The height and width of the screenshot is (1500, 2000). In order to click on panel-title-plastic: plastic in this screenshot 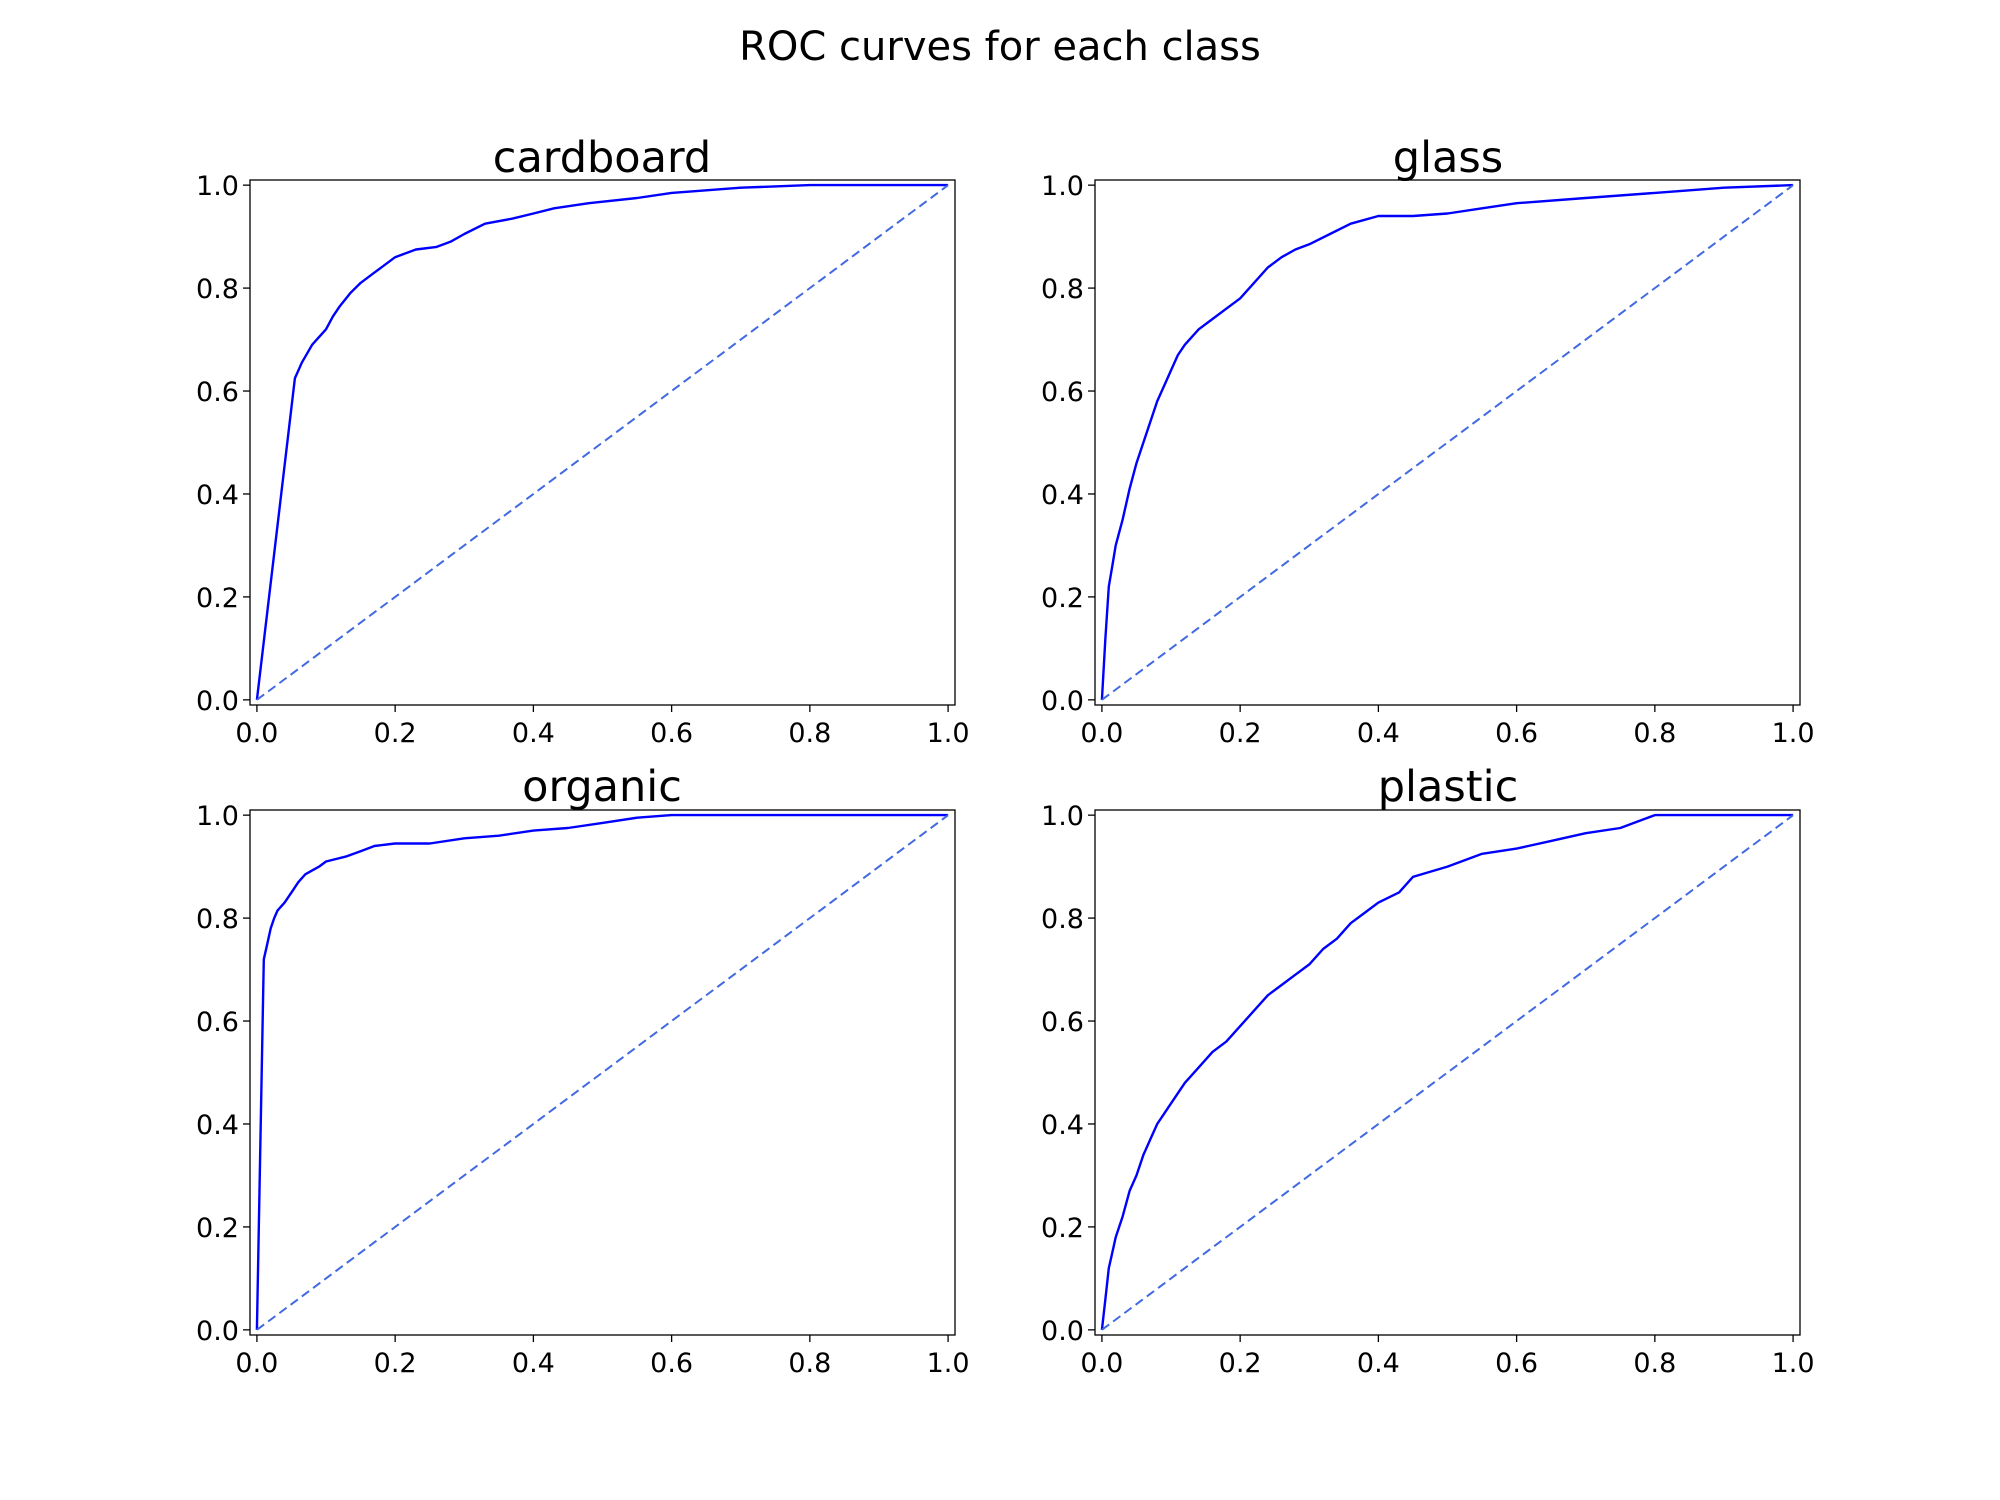, I will do `click(1448, 787)`.